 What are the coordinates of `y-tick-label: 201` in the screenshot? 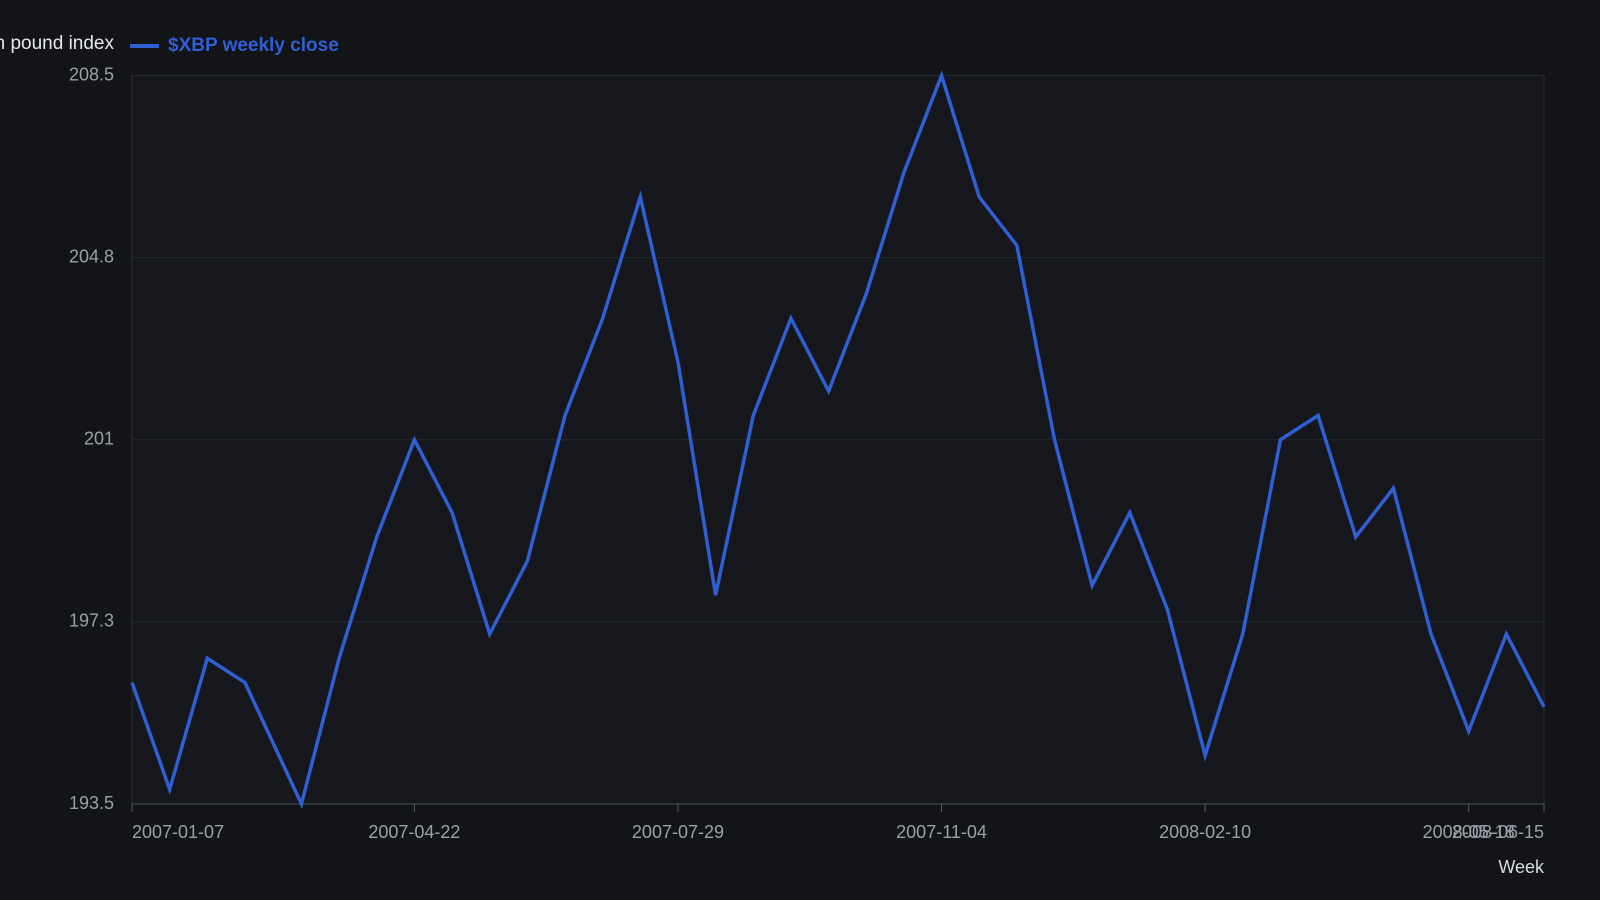 It's located at (99, 439).